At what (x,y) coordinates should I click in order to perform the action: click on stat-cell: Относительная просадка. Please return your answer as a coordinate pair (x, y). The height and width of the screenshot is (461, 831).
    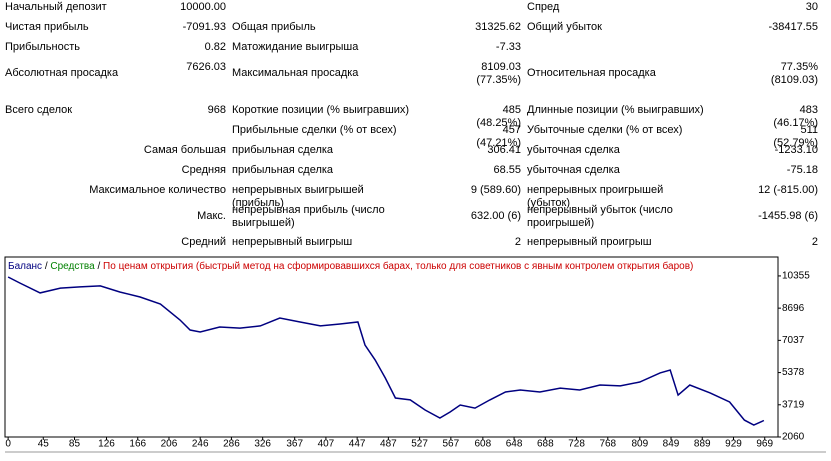
    Looking at the image, I should click on (591, 73).